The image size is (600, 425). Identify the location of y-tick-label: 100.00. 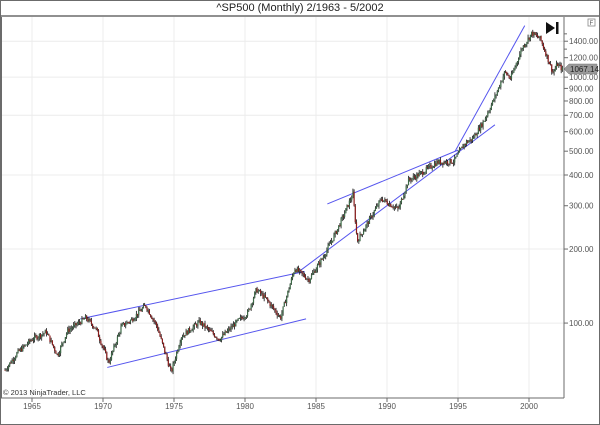
(581, 323).